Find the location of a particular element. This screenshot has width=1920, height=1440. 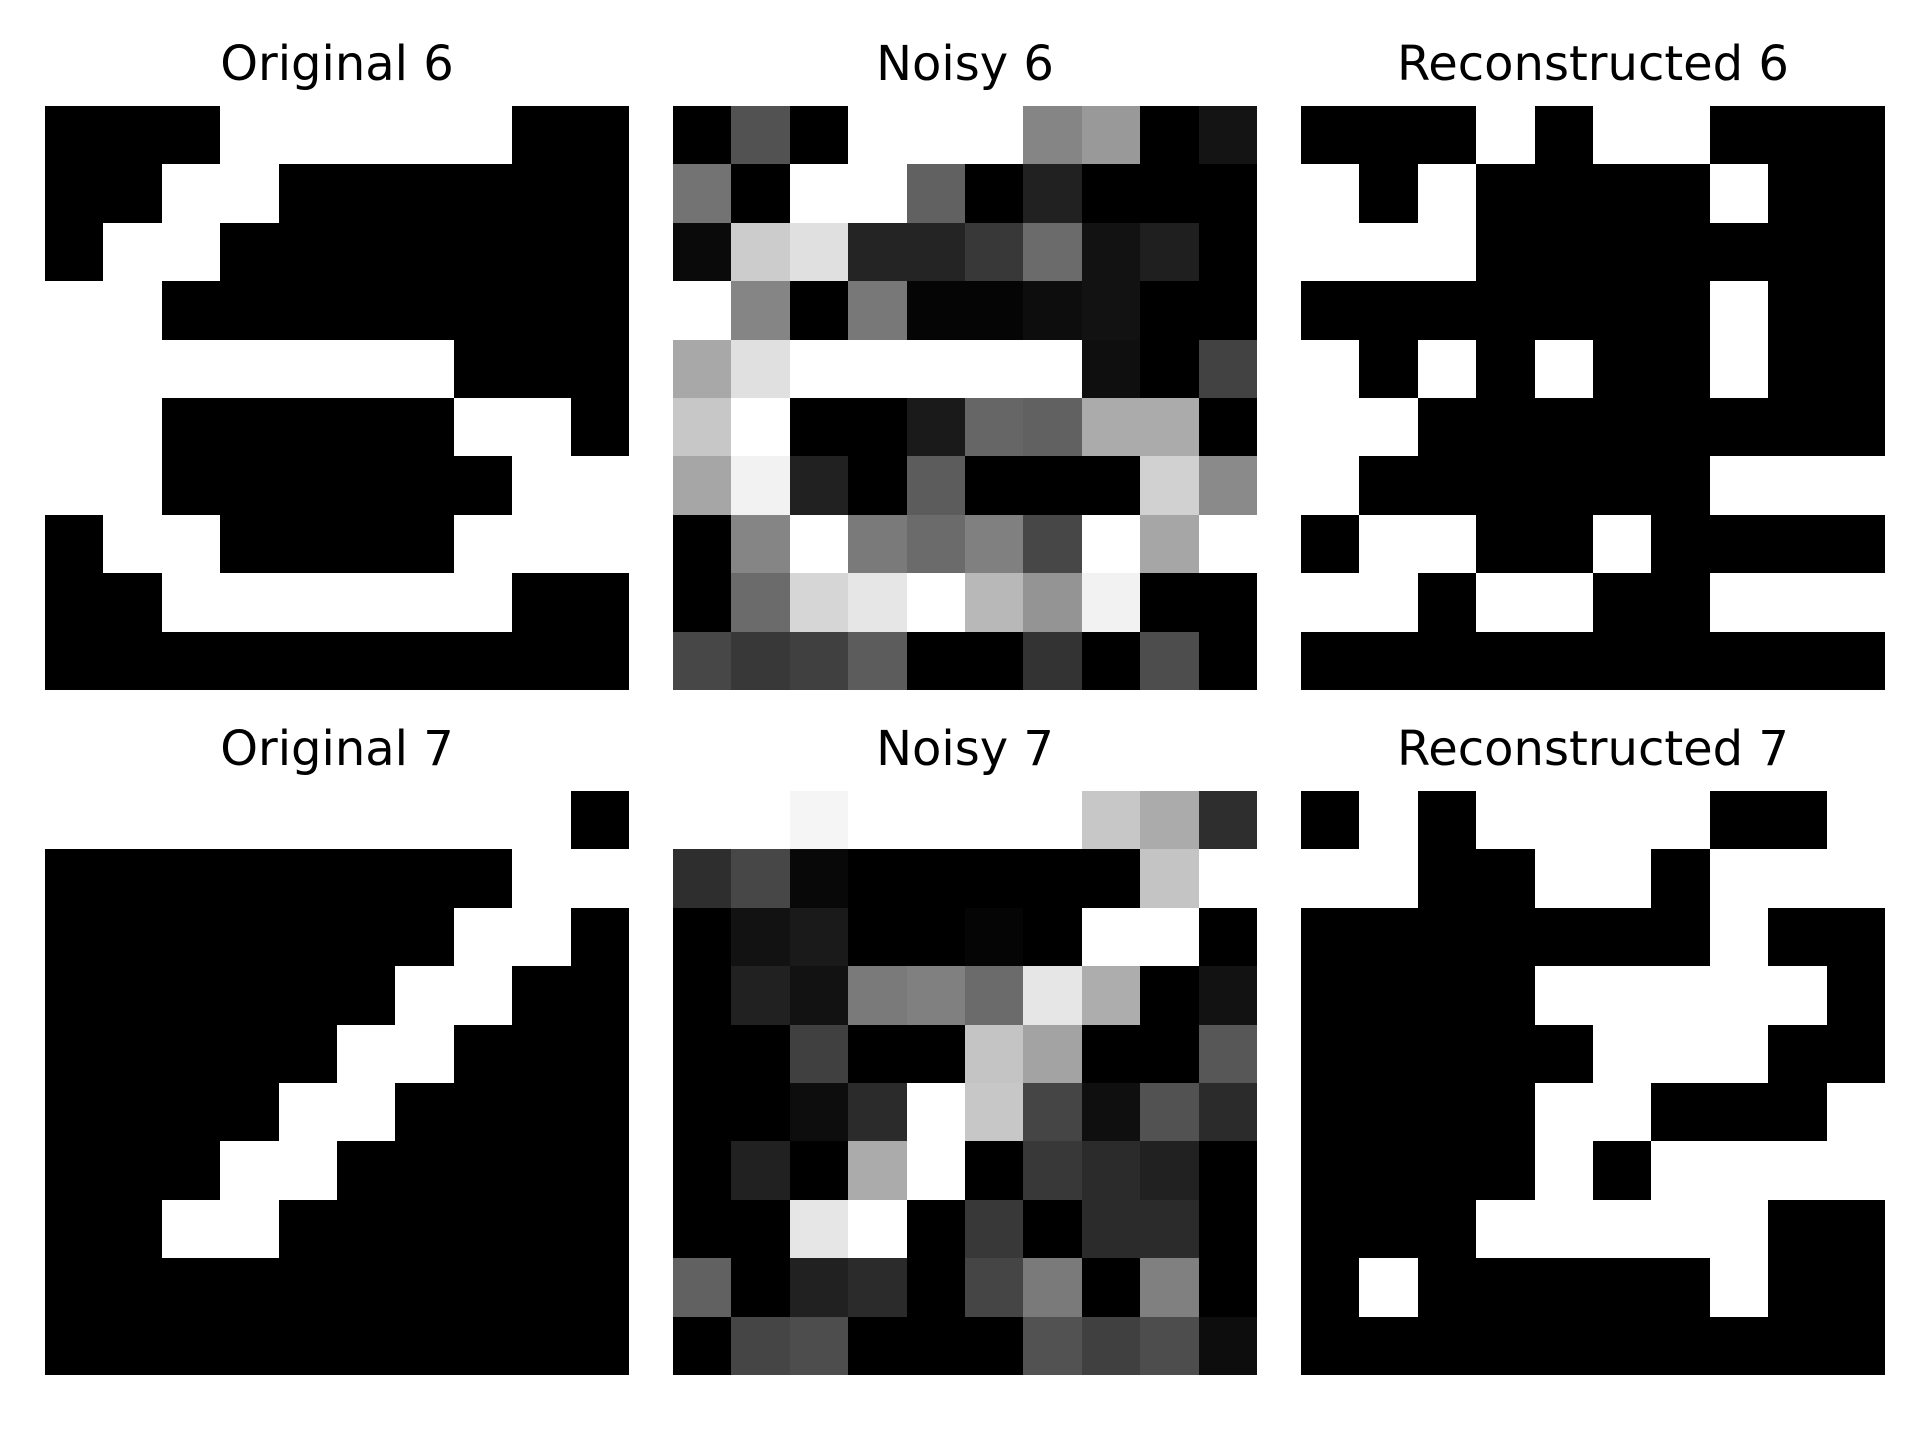

heatmap-cell-r0-c5 is located at coordinates (994, 135).